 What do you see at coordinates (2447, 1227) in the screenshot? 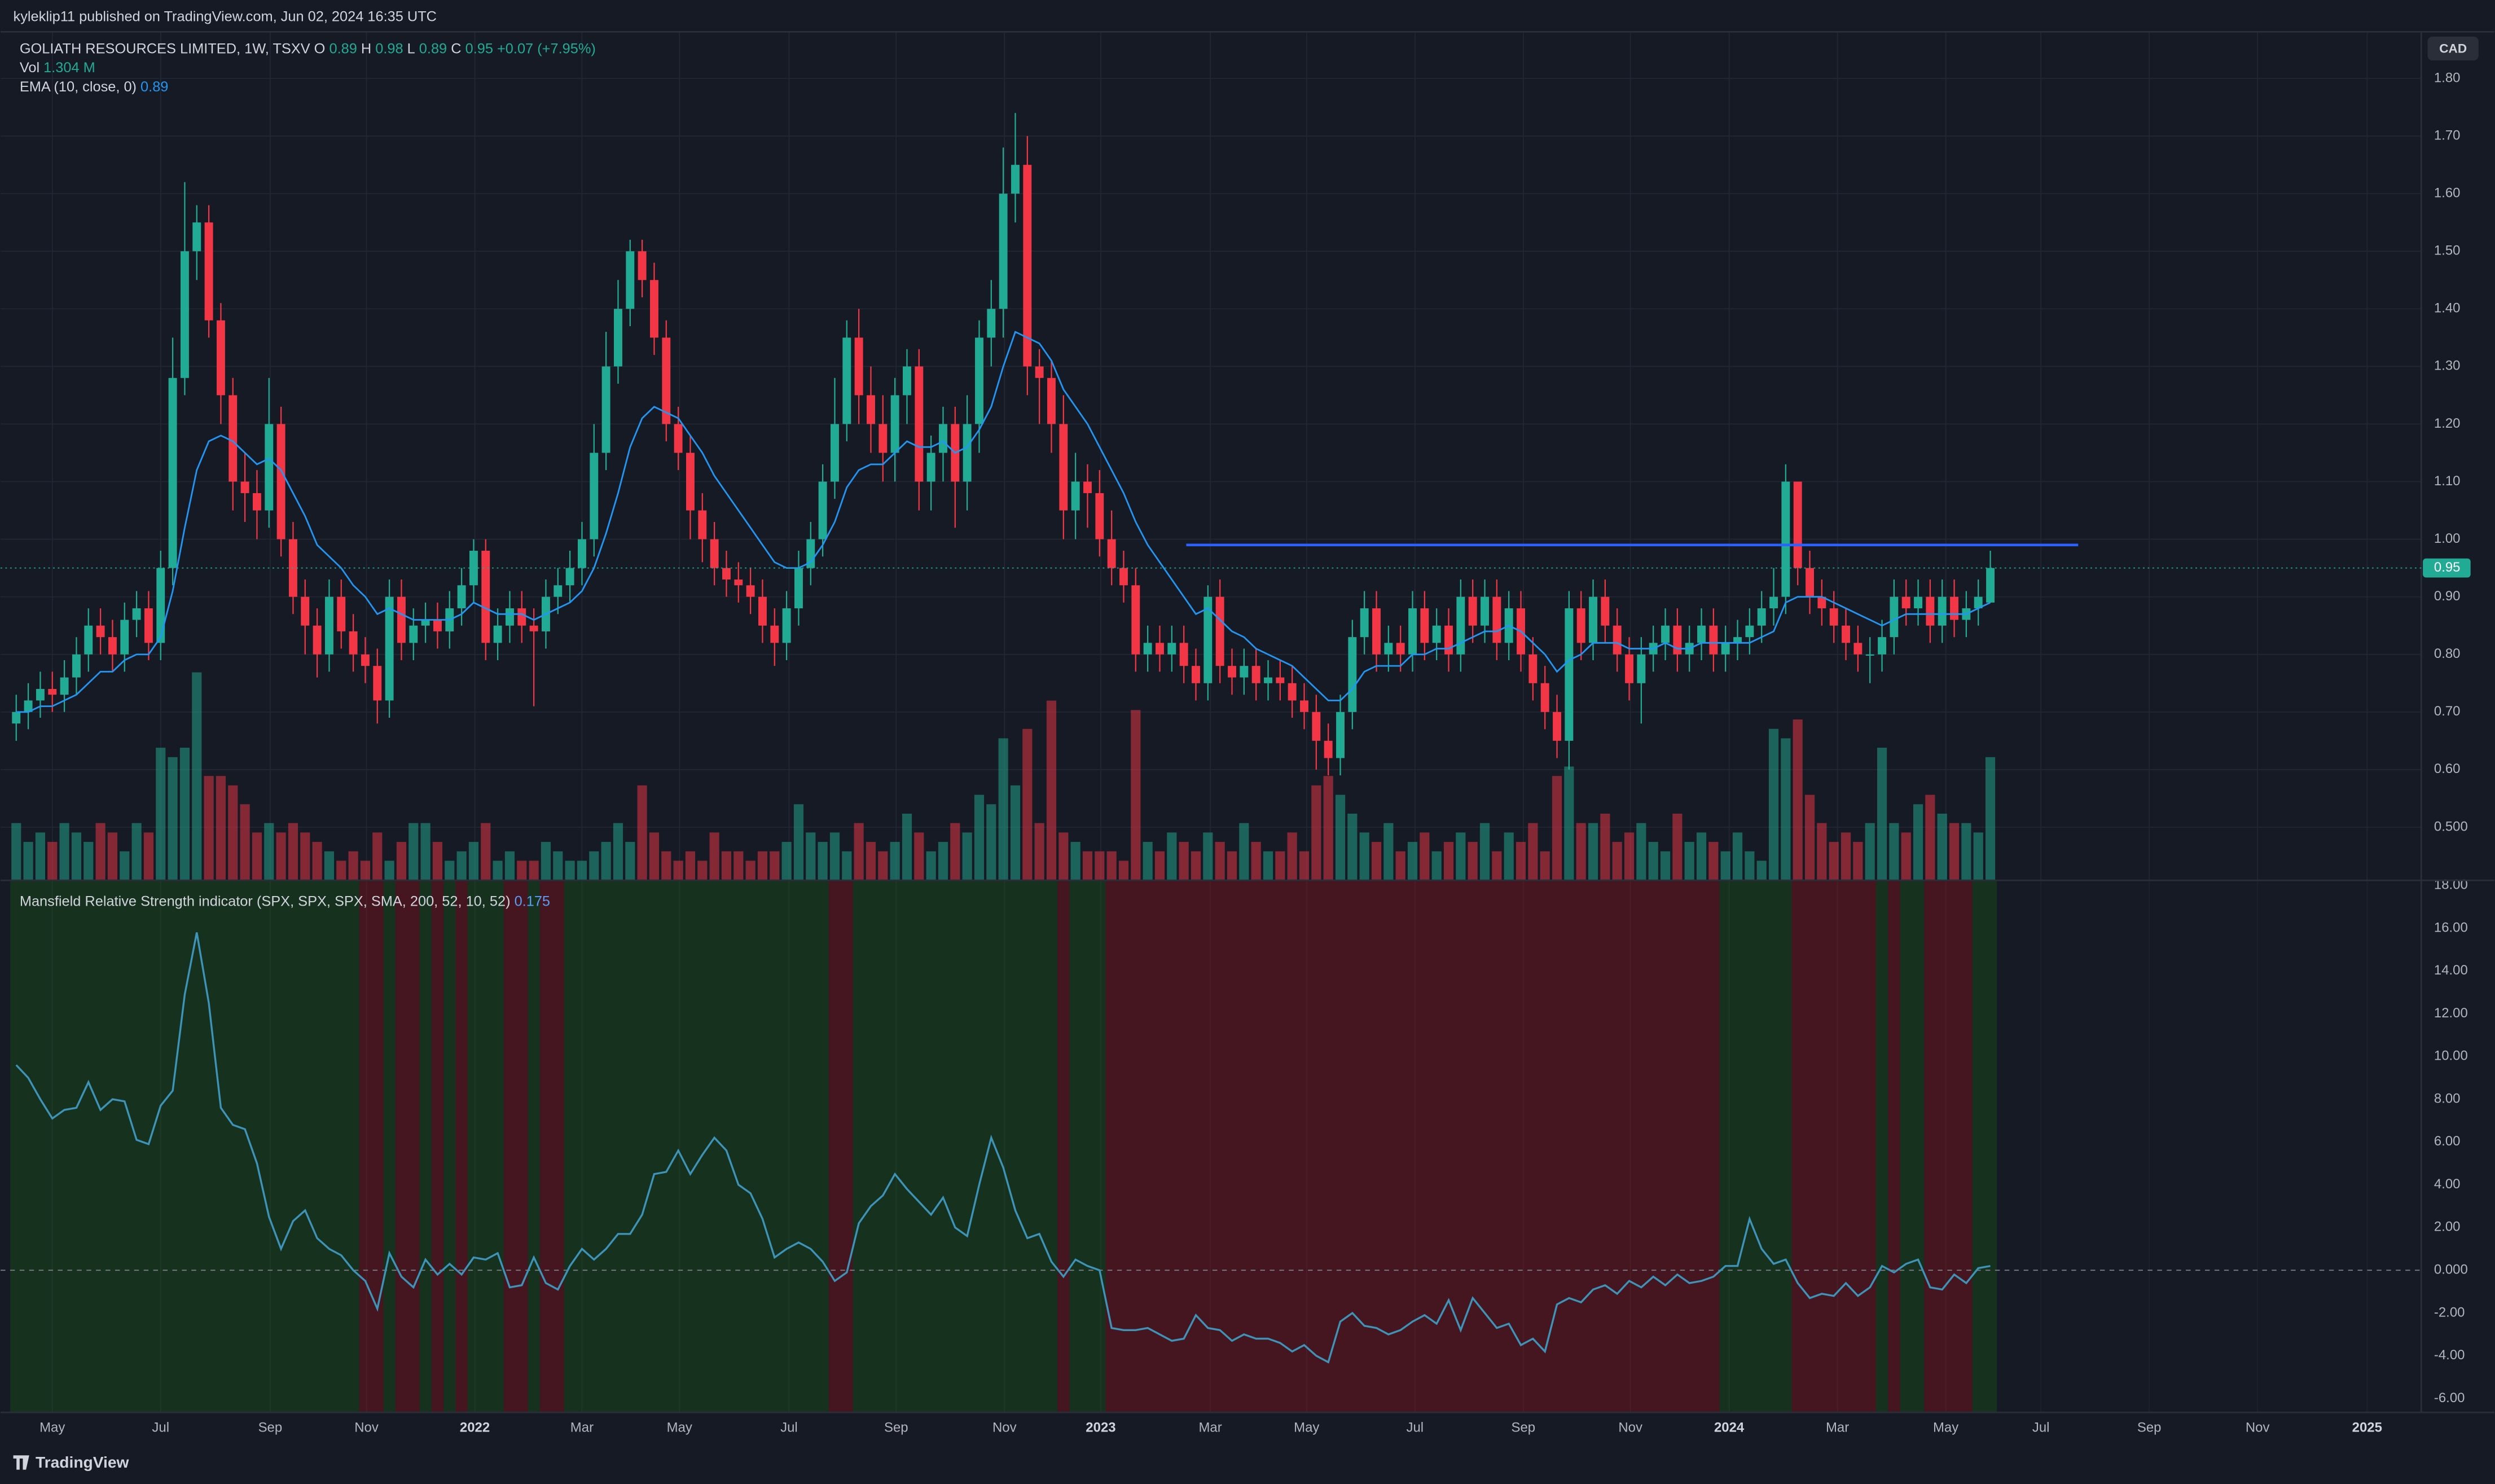
I see `y-tick-label: 2.00` at bounding box center [2447, 1227].